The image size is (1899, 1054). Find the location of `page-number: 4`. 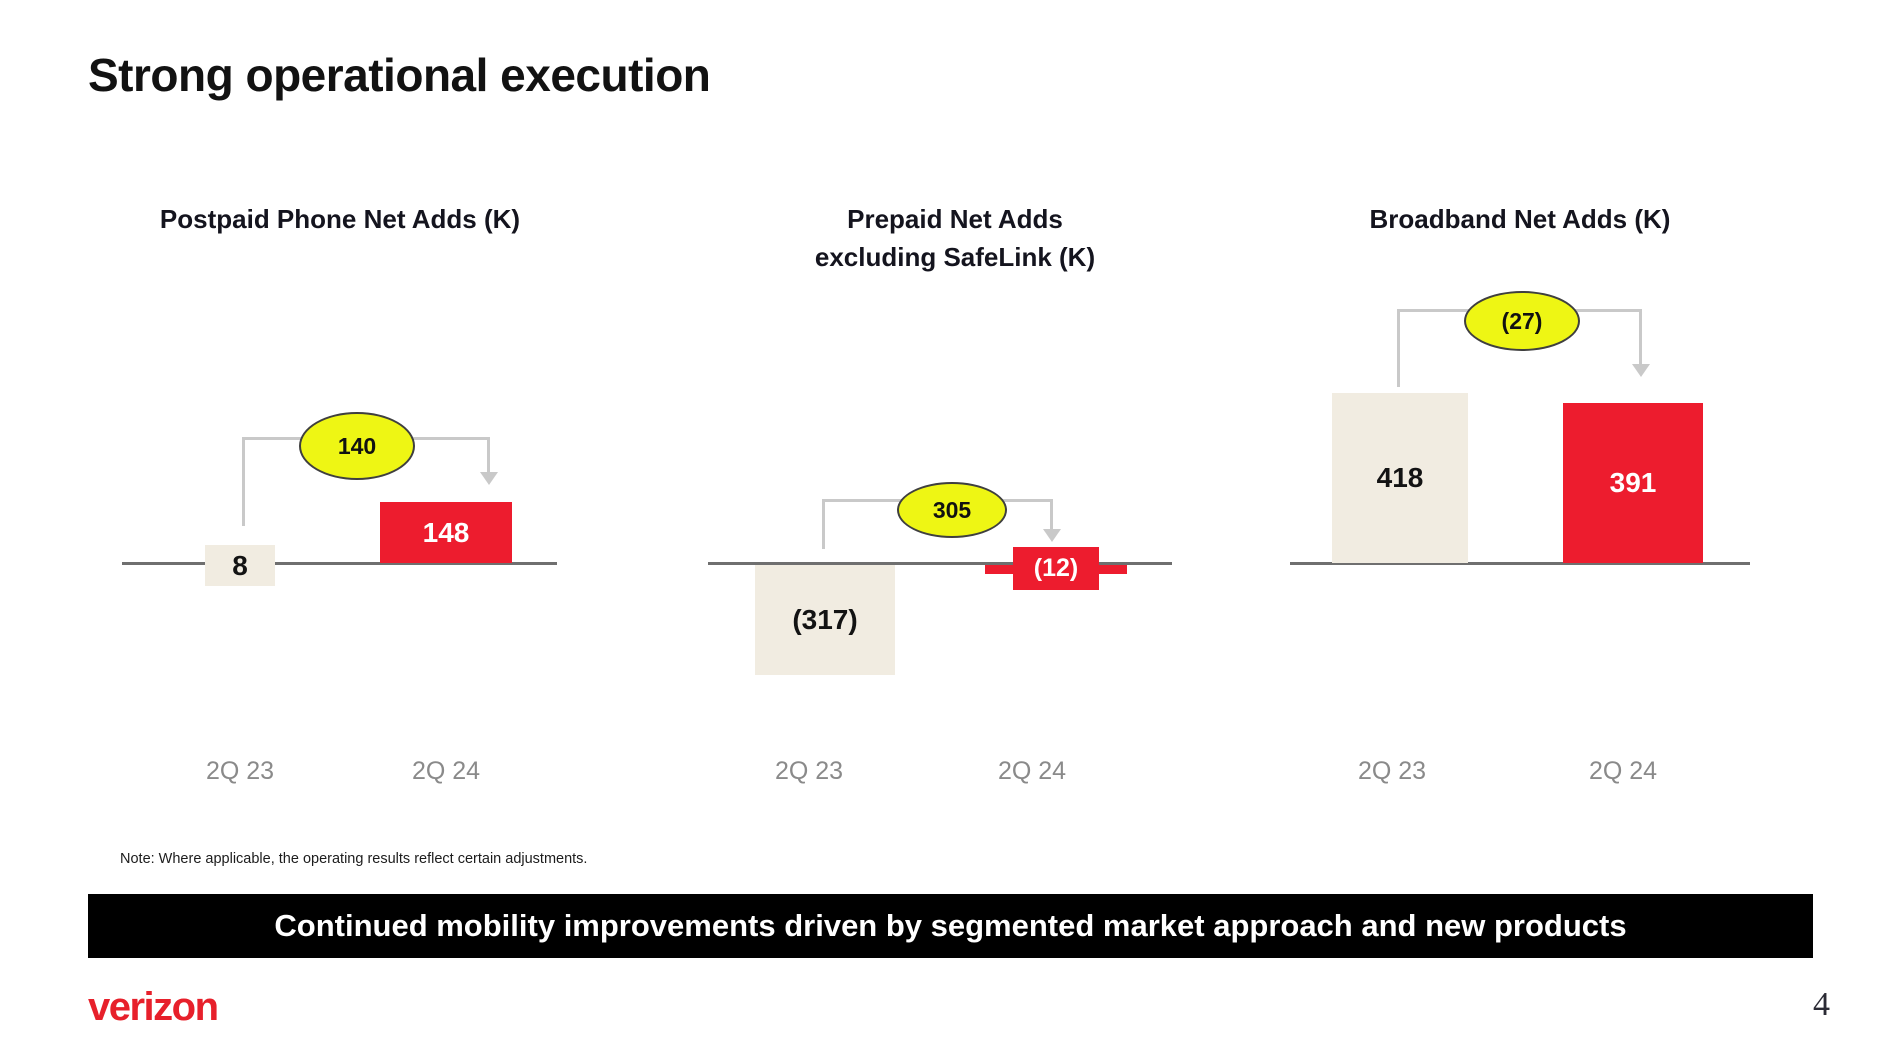

page-number: 4 is located at coordinates (1821, 1004).